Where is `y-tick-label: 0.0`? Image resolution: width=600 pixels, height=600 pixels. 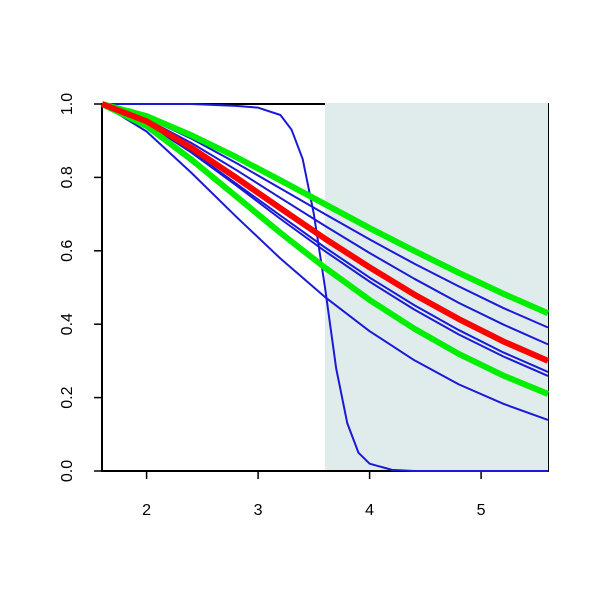
y-tick-label: 0.0 is located at coordinates (67, 471).